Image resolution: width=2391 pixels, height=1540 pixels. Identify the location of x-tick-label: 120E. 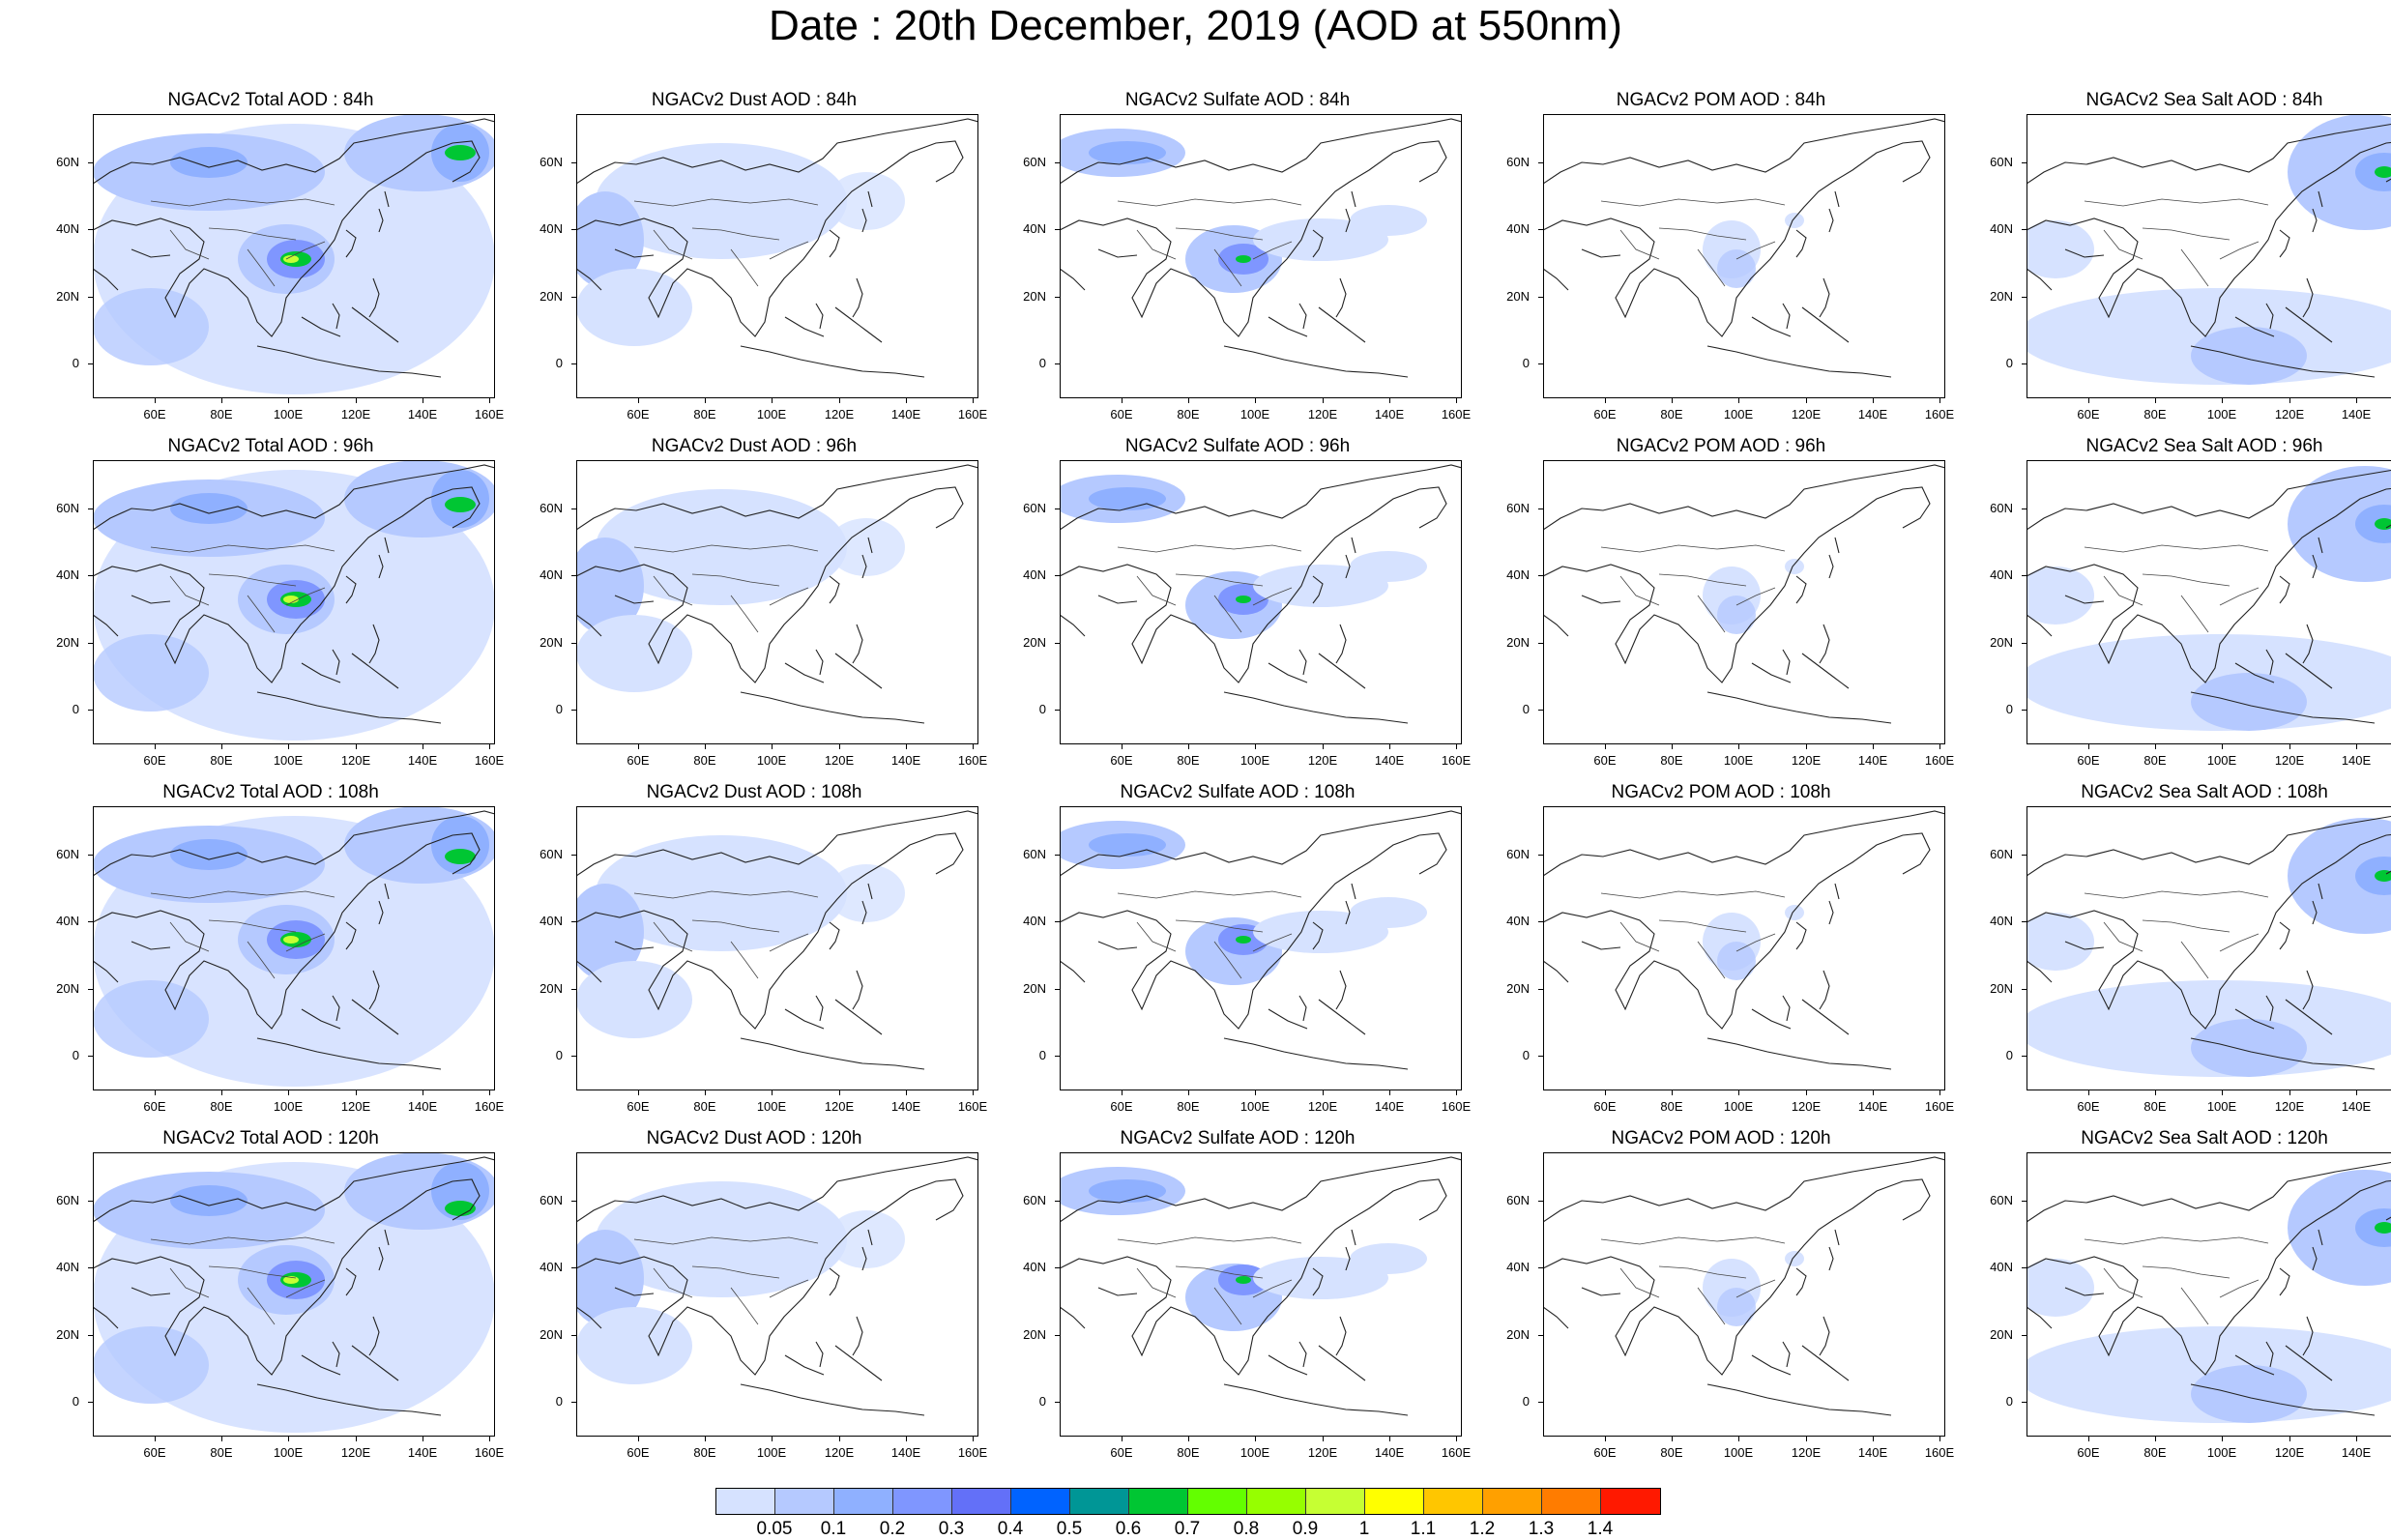
(2289, 1106).